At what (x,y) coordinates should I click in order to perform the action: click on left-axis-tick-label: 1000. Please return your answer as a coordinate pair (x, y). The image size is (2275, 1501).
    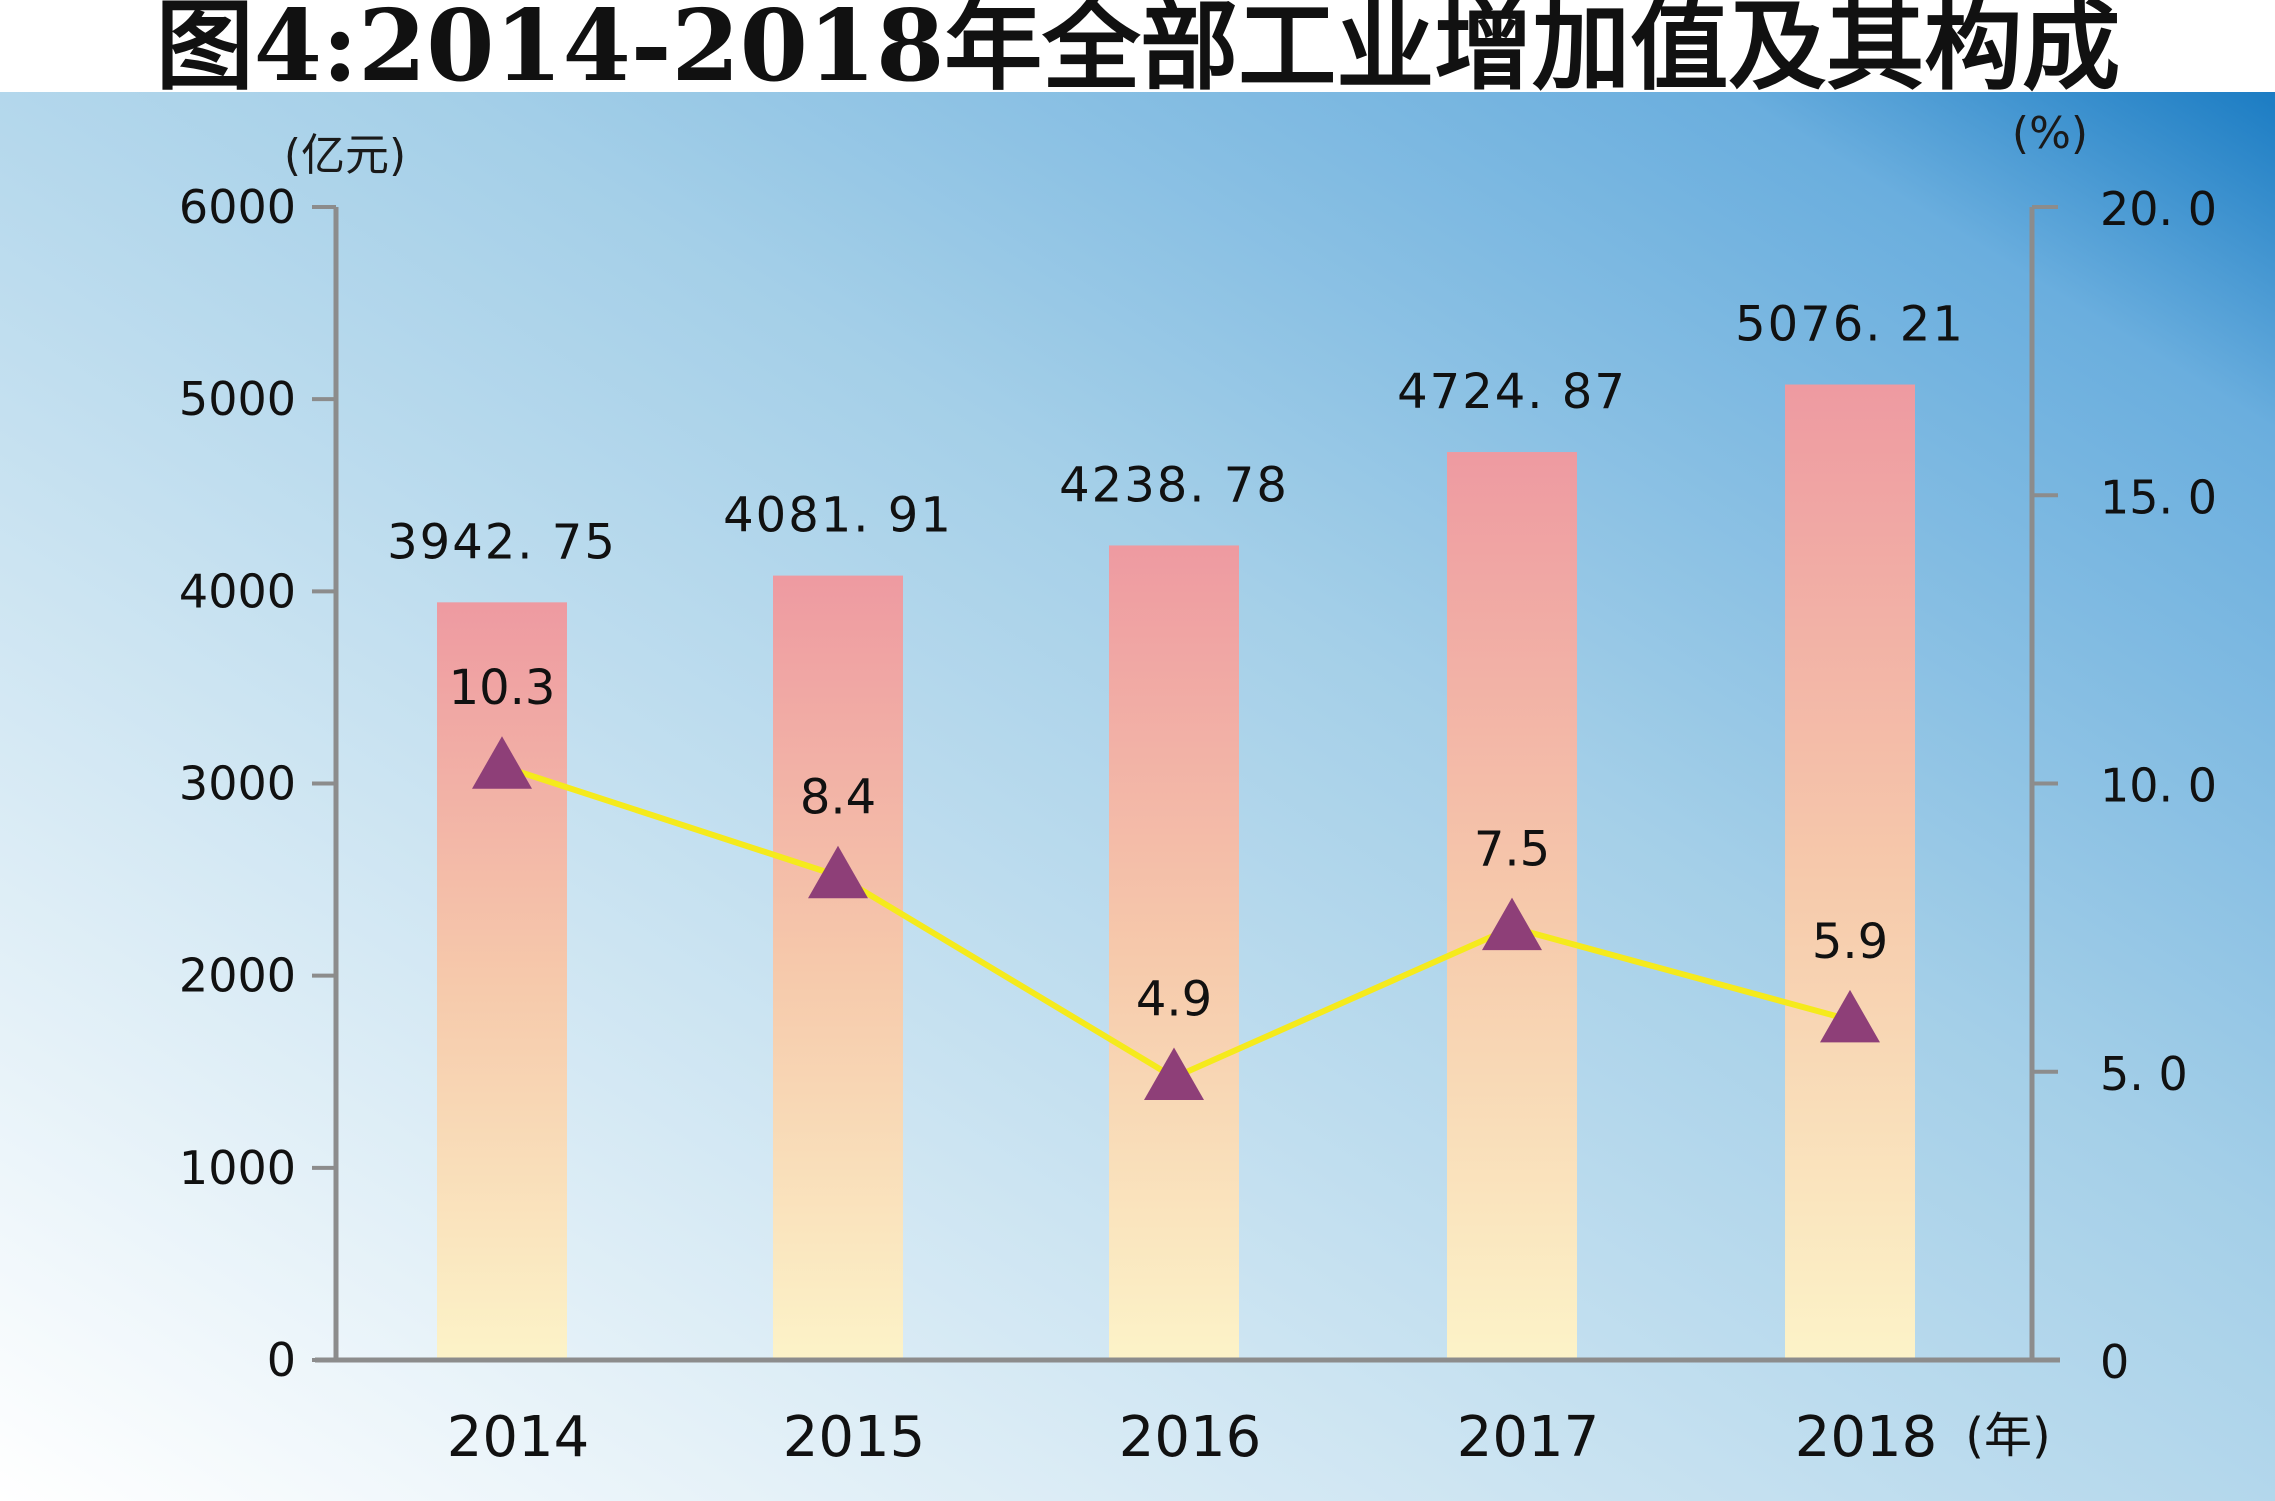
    Looking at the image, I should click on (237, 1168).